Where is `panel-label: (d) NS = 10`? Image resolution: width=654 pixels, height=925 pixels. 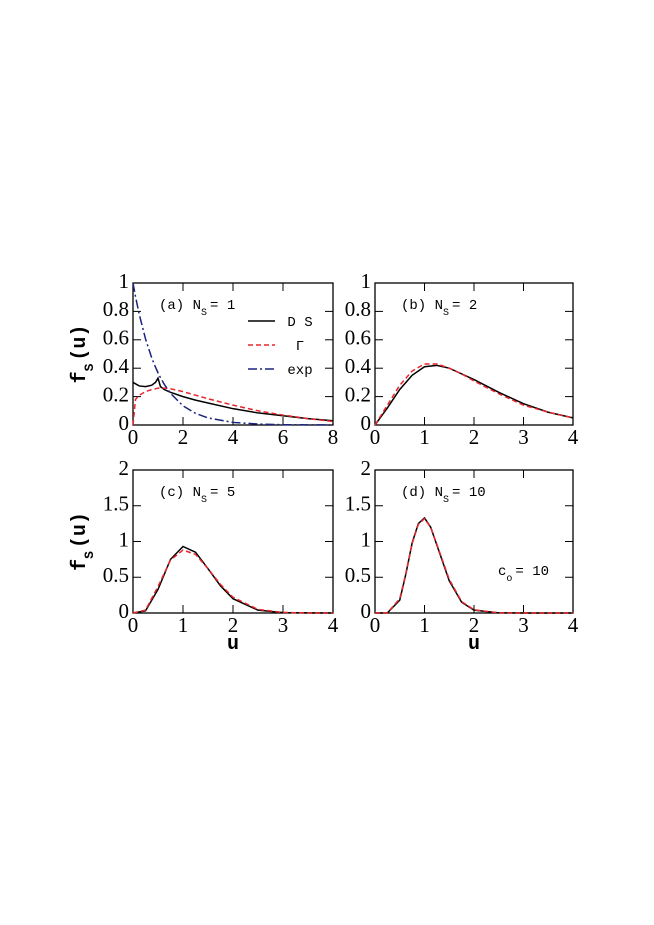 panel-label: (d) NS = 10 is located at coordinates (443, 495).